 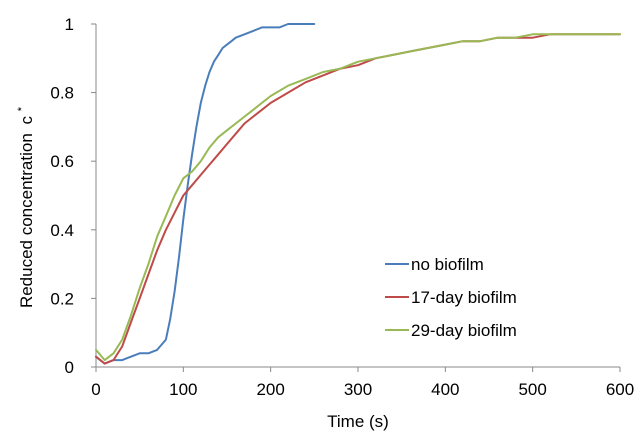 I want to click on x-axis-title: Time (s), so click(x=358, y=421).